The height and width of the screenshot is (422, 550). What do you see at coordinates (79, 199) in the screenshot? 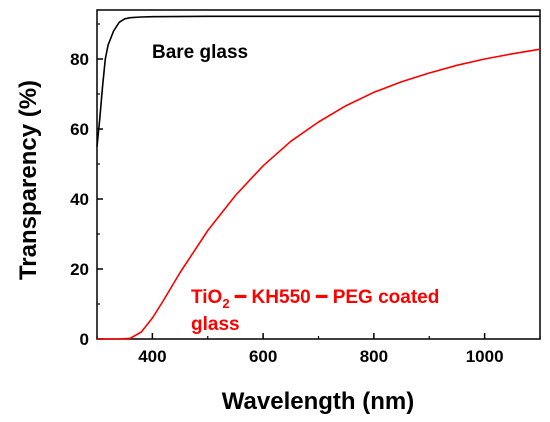
I see `y-tick-label: 40` at bounding box center [79, 199].